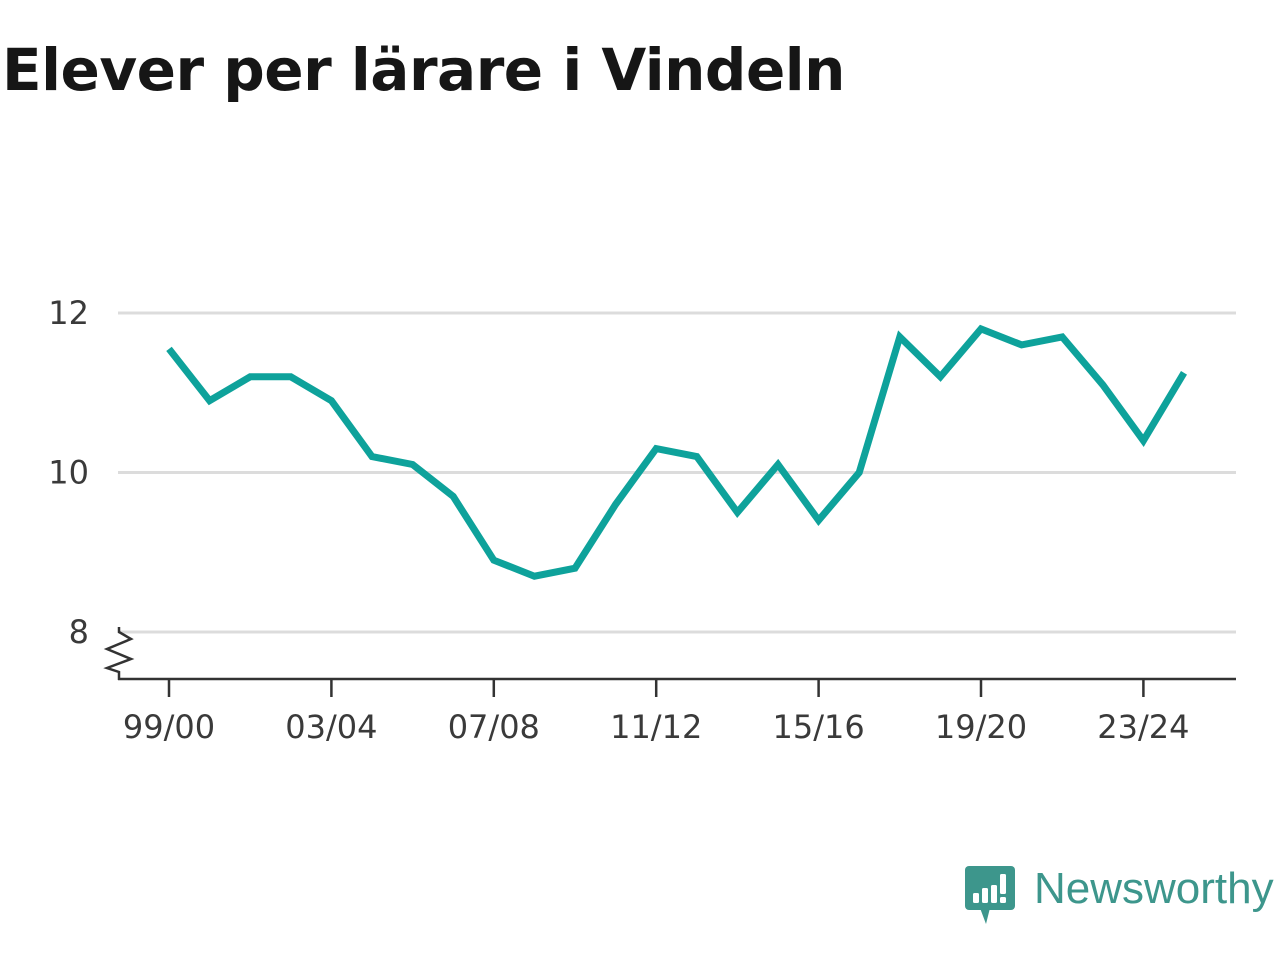 This screenshot has width=1280, height=960. Describe the element at coordinates (656, 727) in the screenshot. I see `x-tick-label: 11/12` at that location.